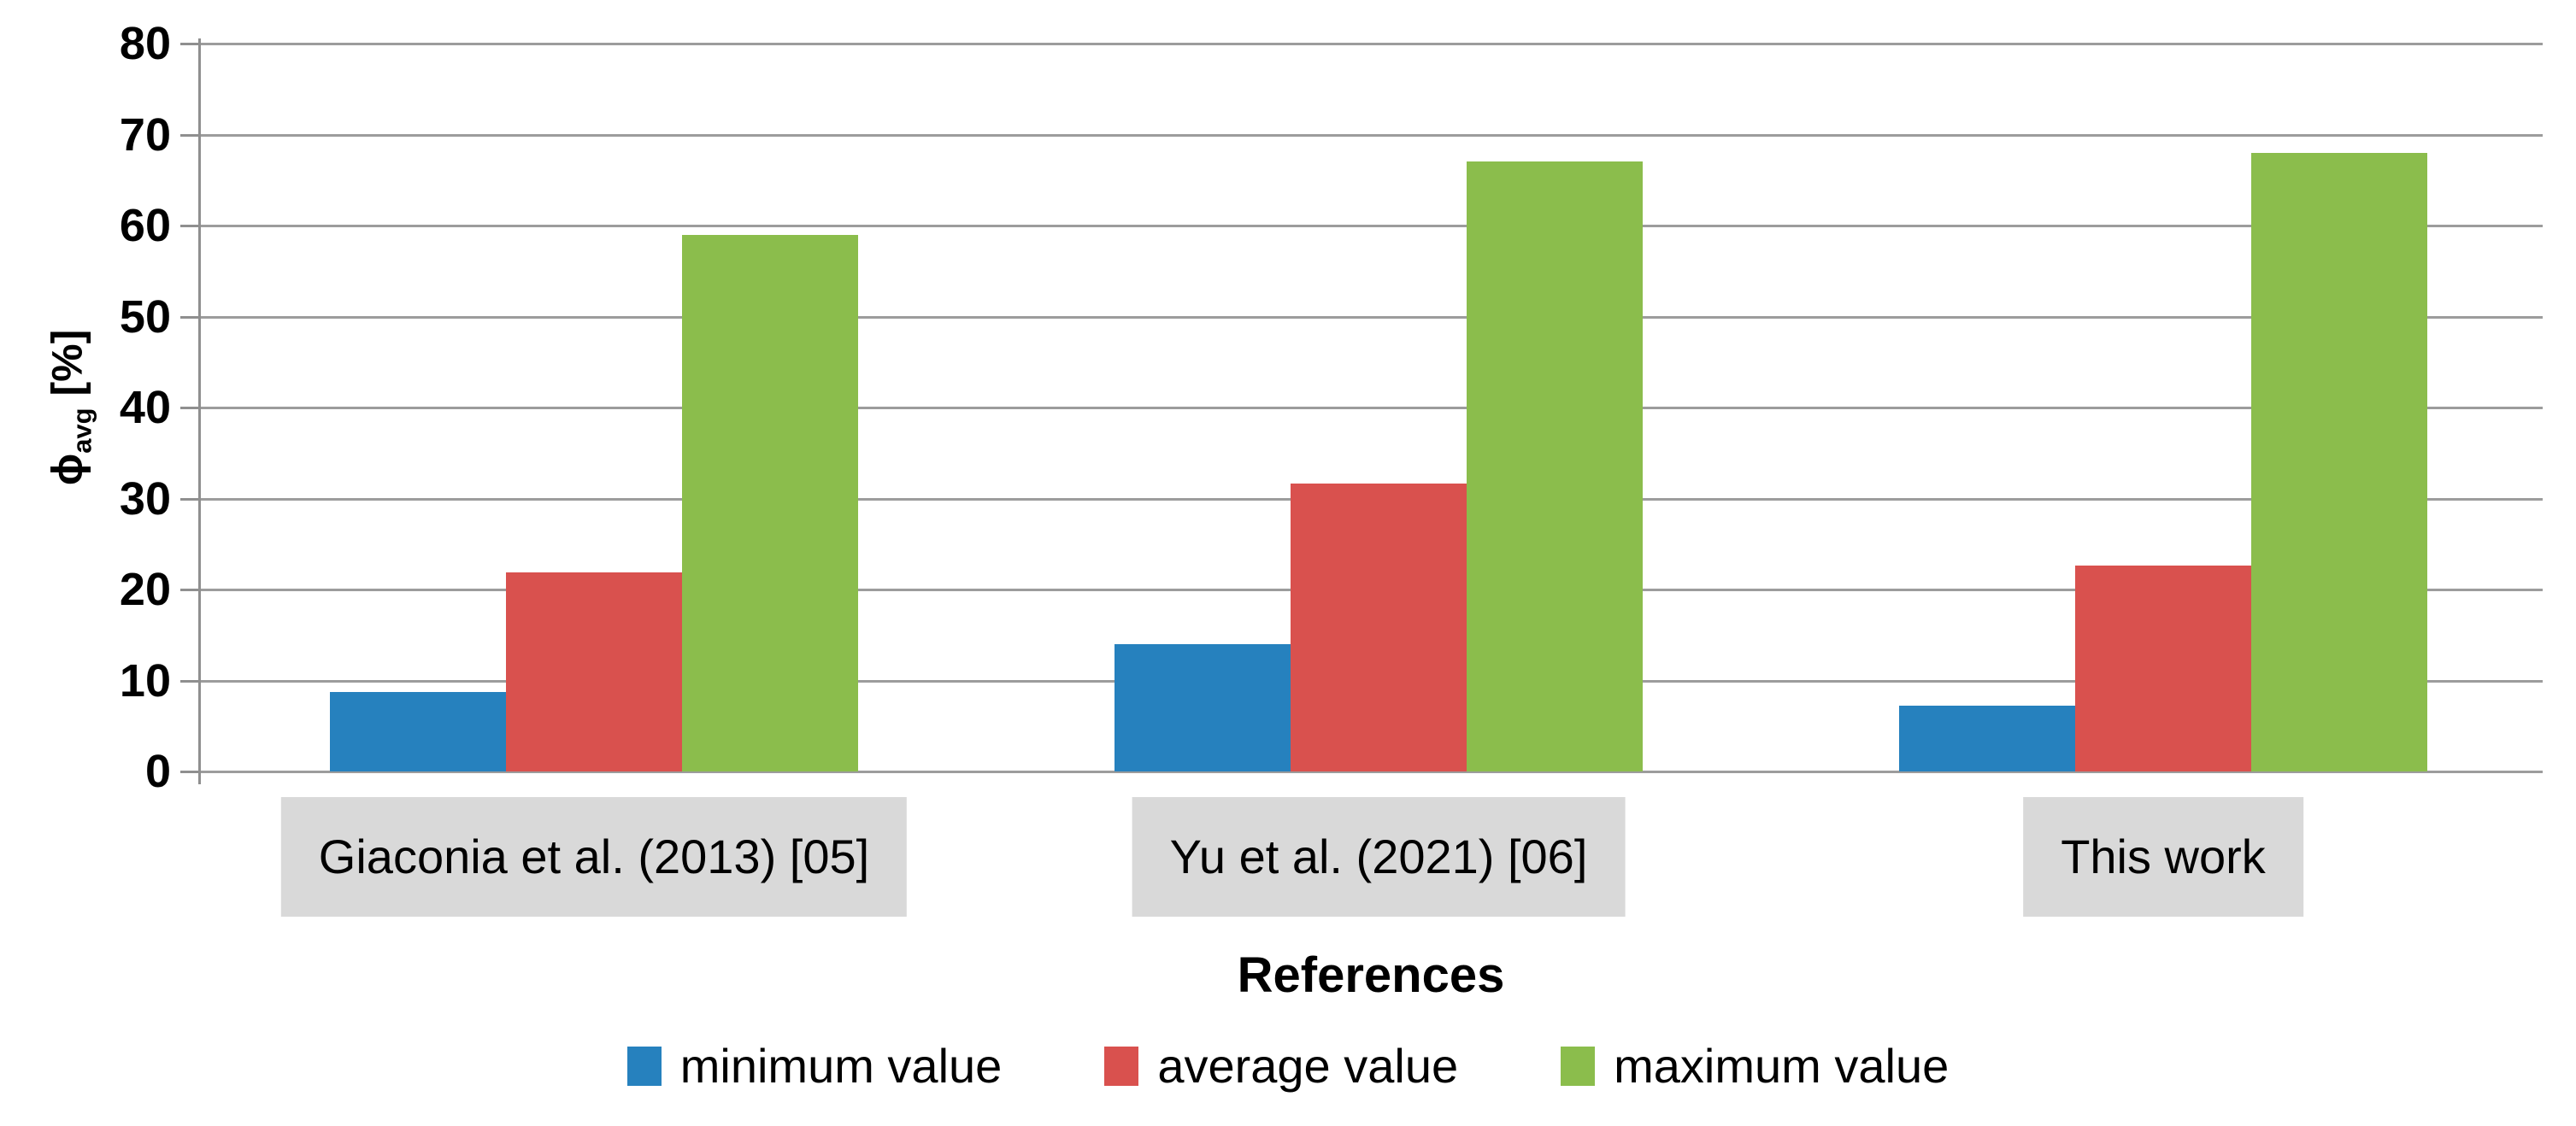  I want to click on x-axis-title: References, so click(1371, 975).